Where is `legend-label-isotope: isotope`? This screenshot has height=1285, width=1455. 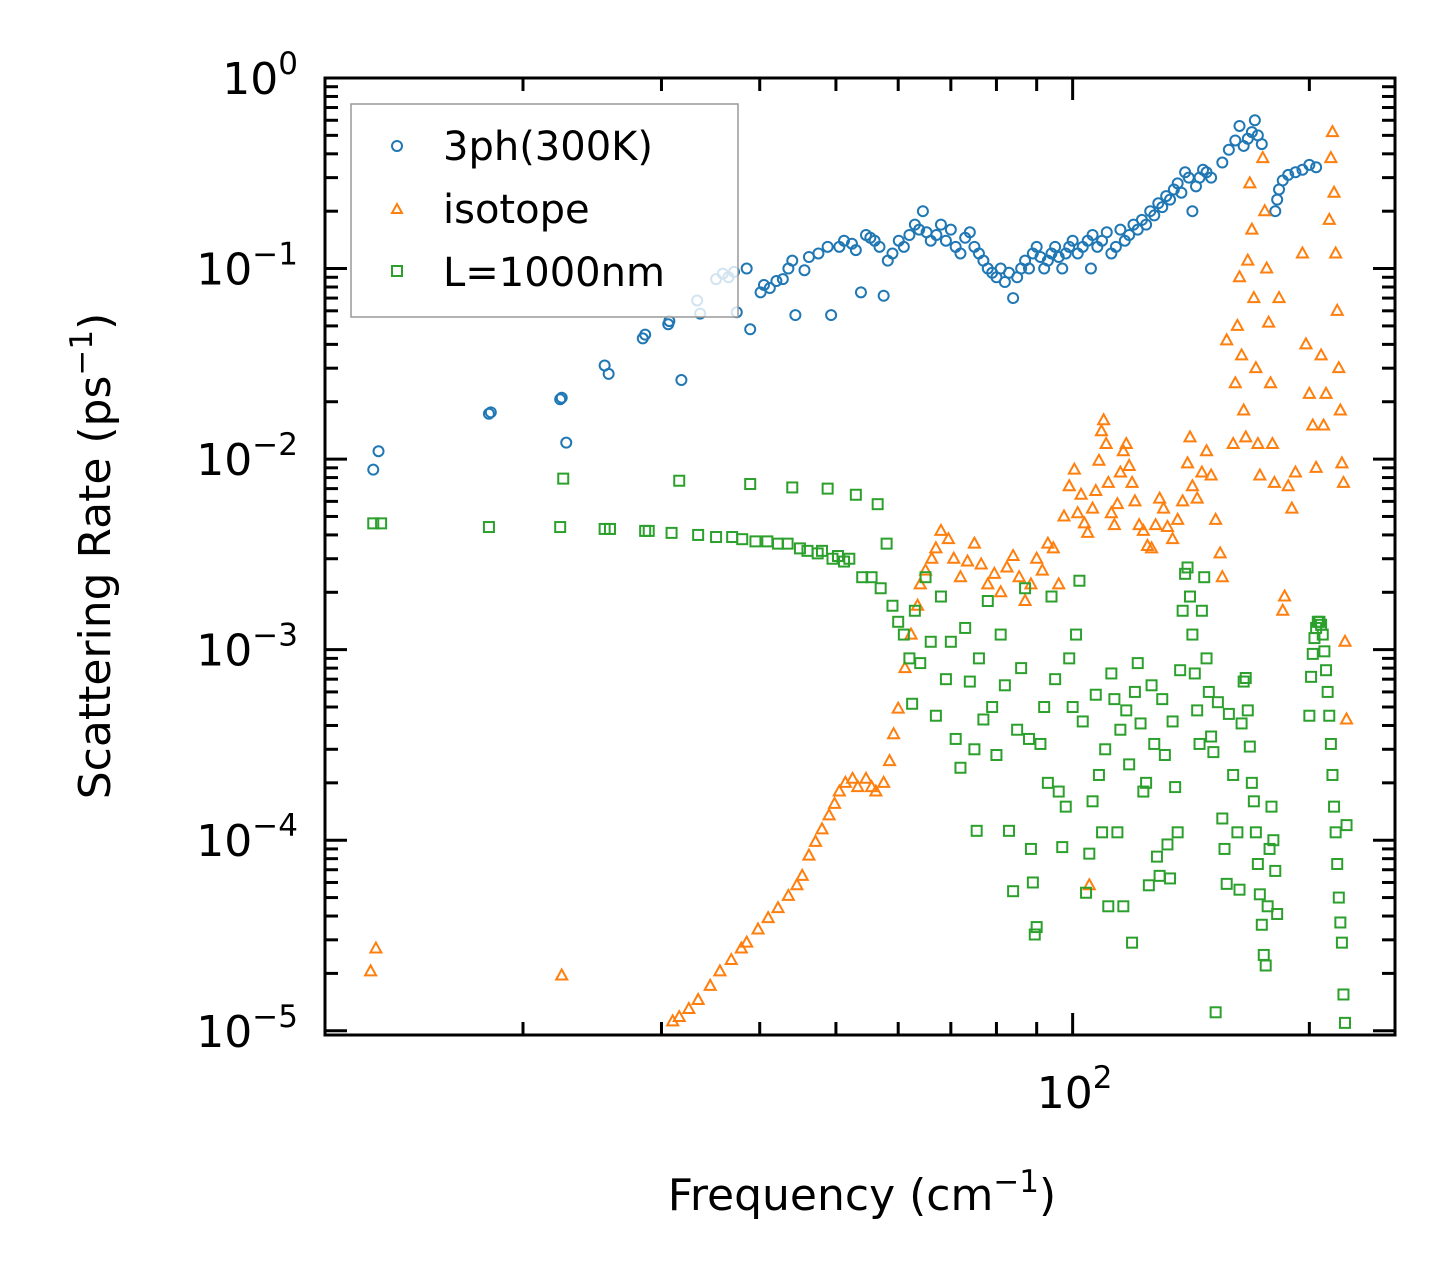 legend-label-isotope: isotope is located at coordinates (516, 210).